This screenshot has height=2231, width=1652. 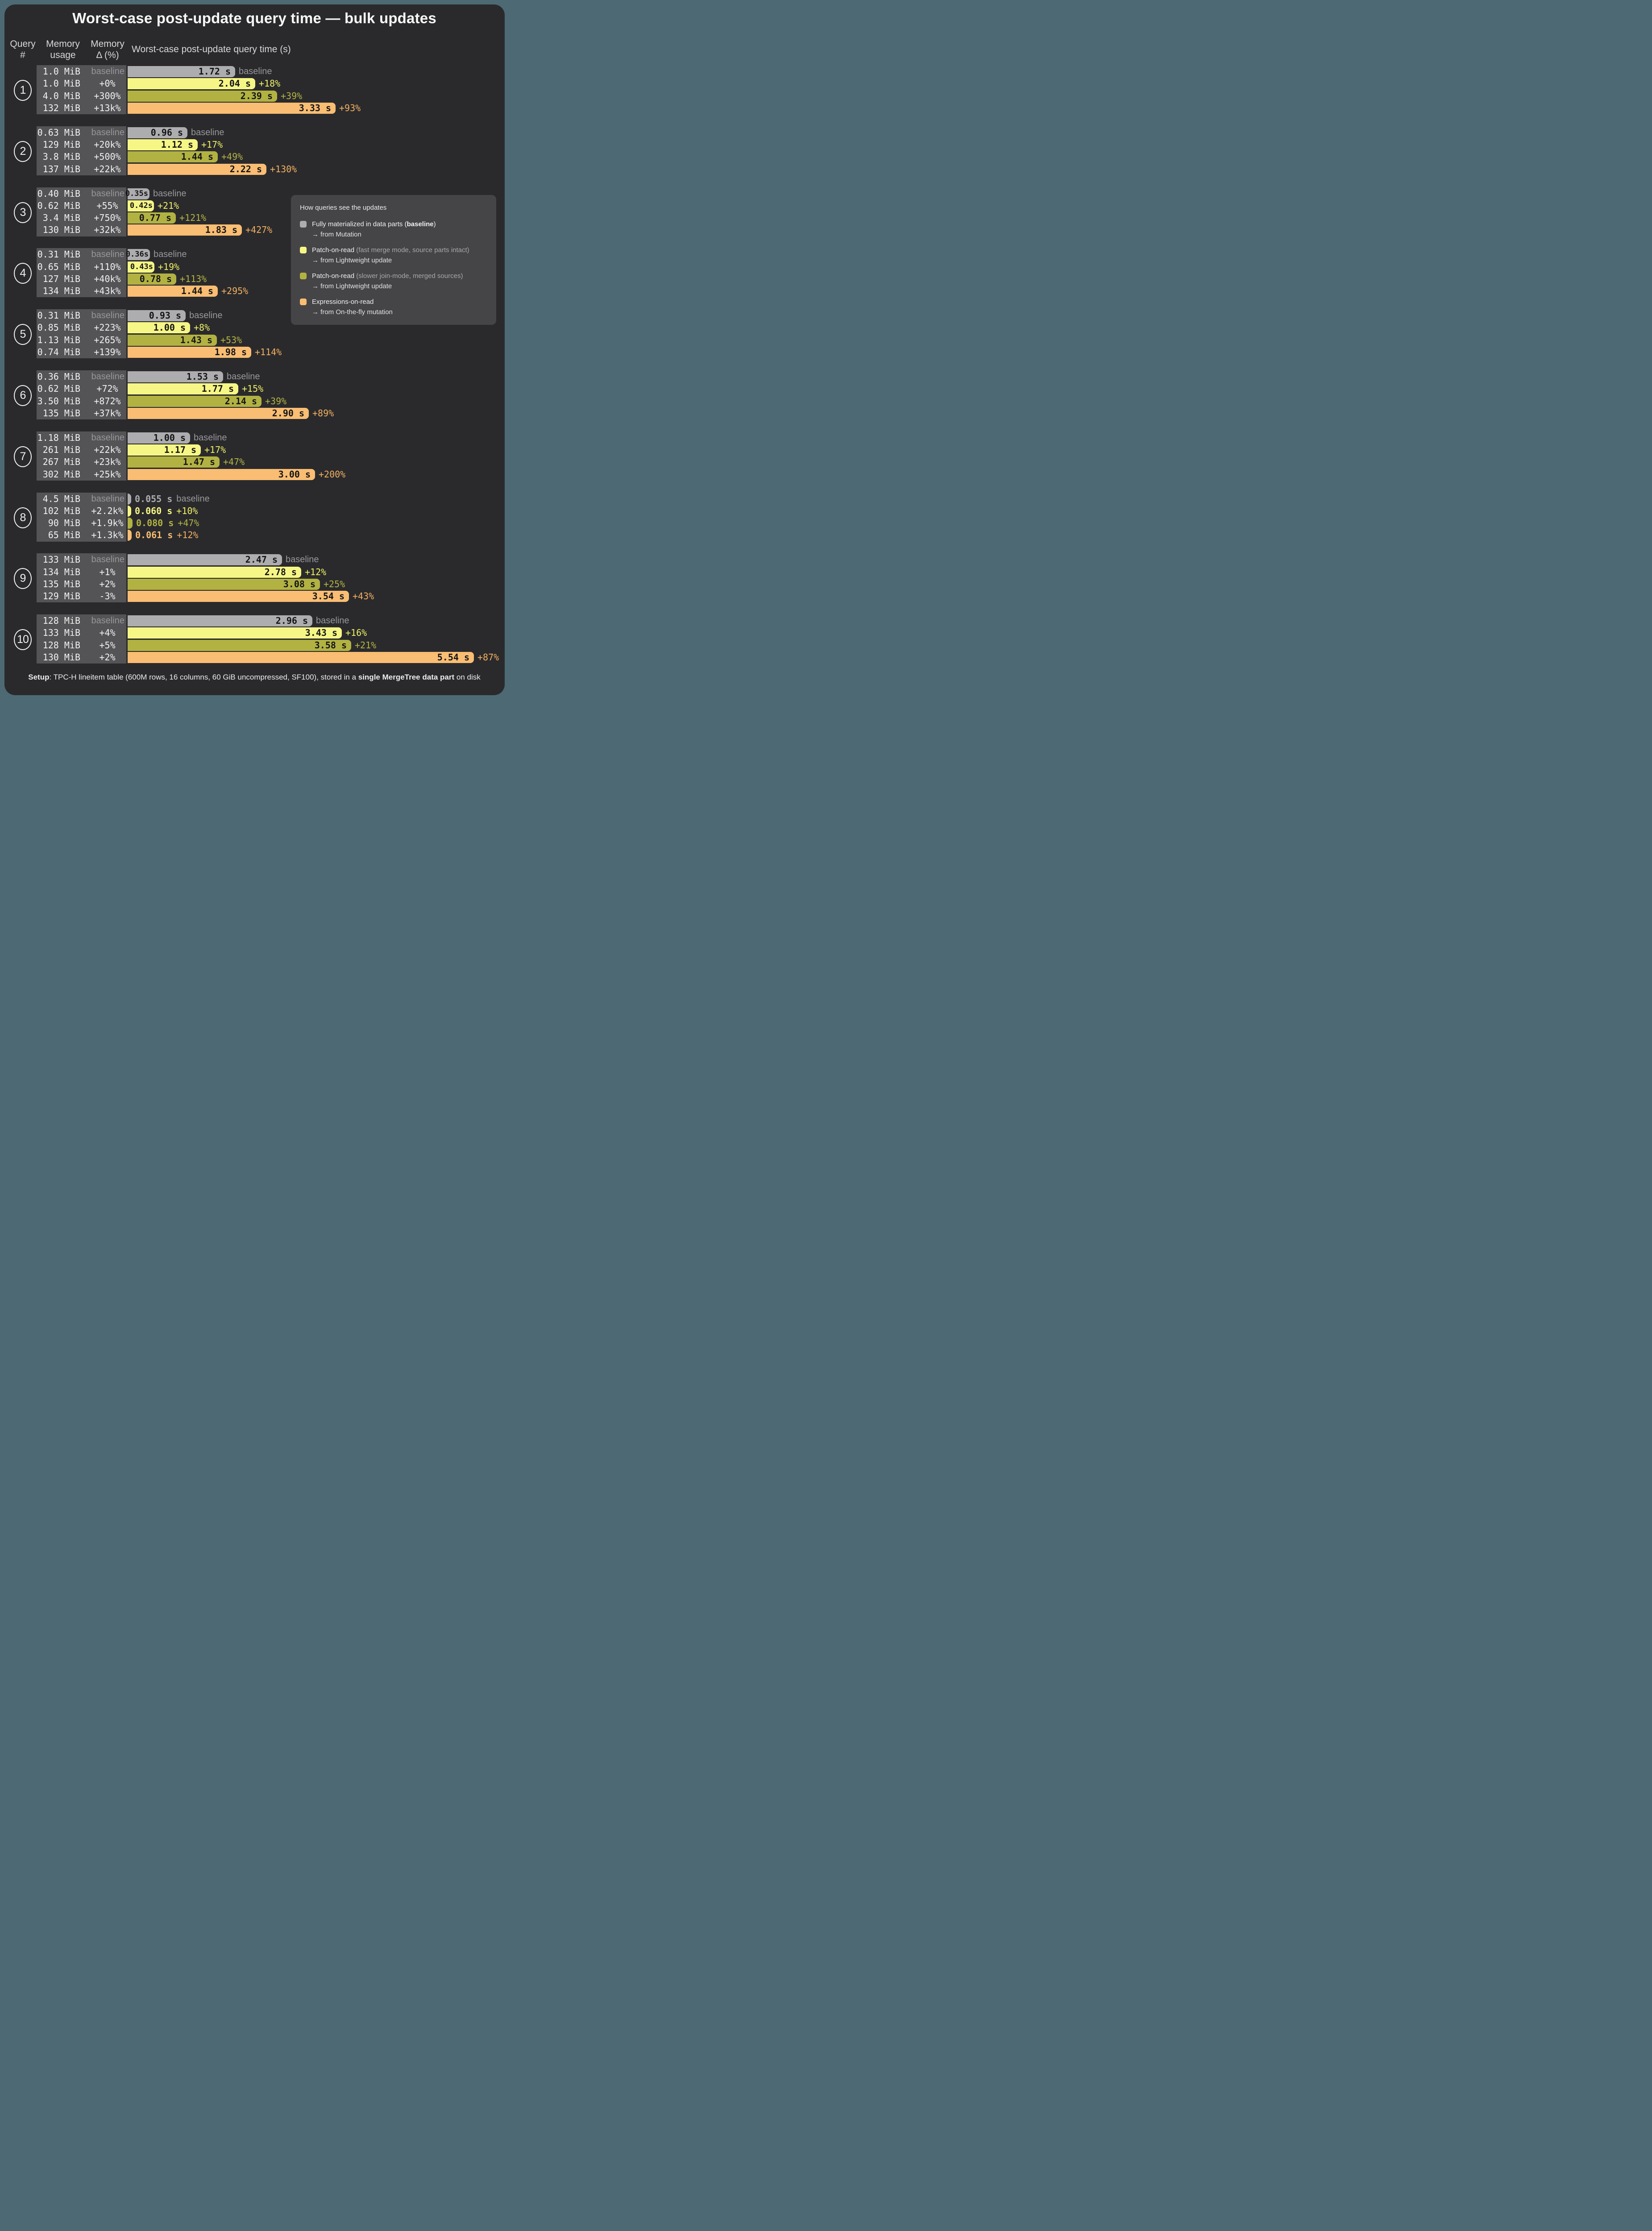 I want to click on chart-row: 302 MiB +25k% 3.00 s +200%, so click(x=255, y=474).